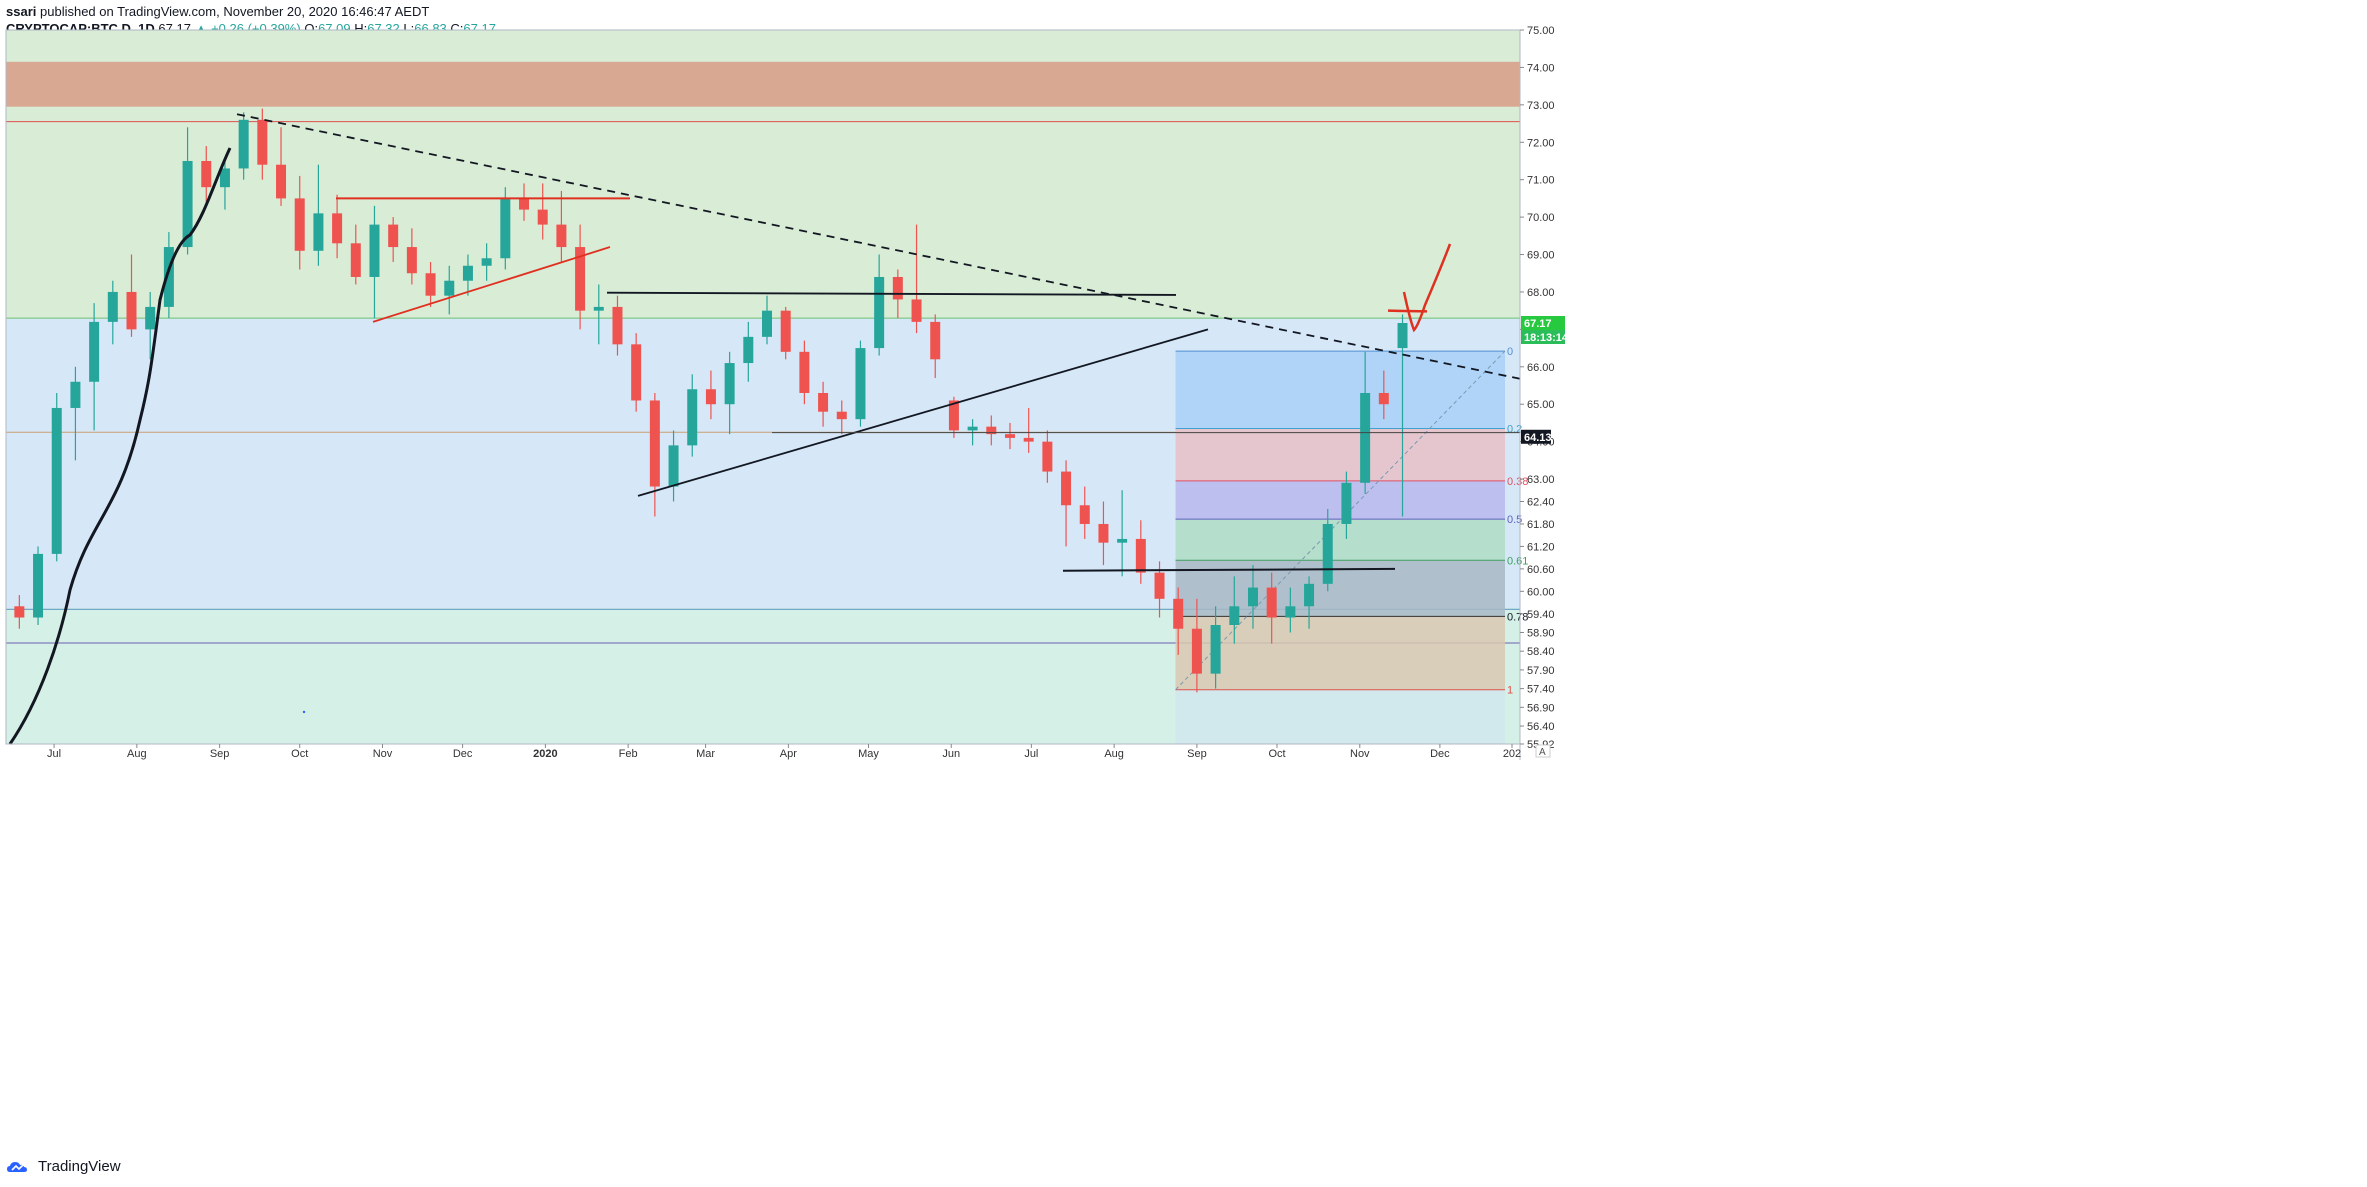 This screenshot has height=1187, width=2367. I want to click on countdown-badge: 18:13:14, so click(1545, 337).